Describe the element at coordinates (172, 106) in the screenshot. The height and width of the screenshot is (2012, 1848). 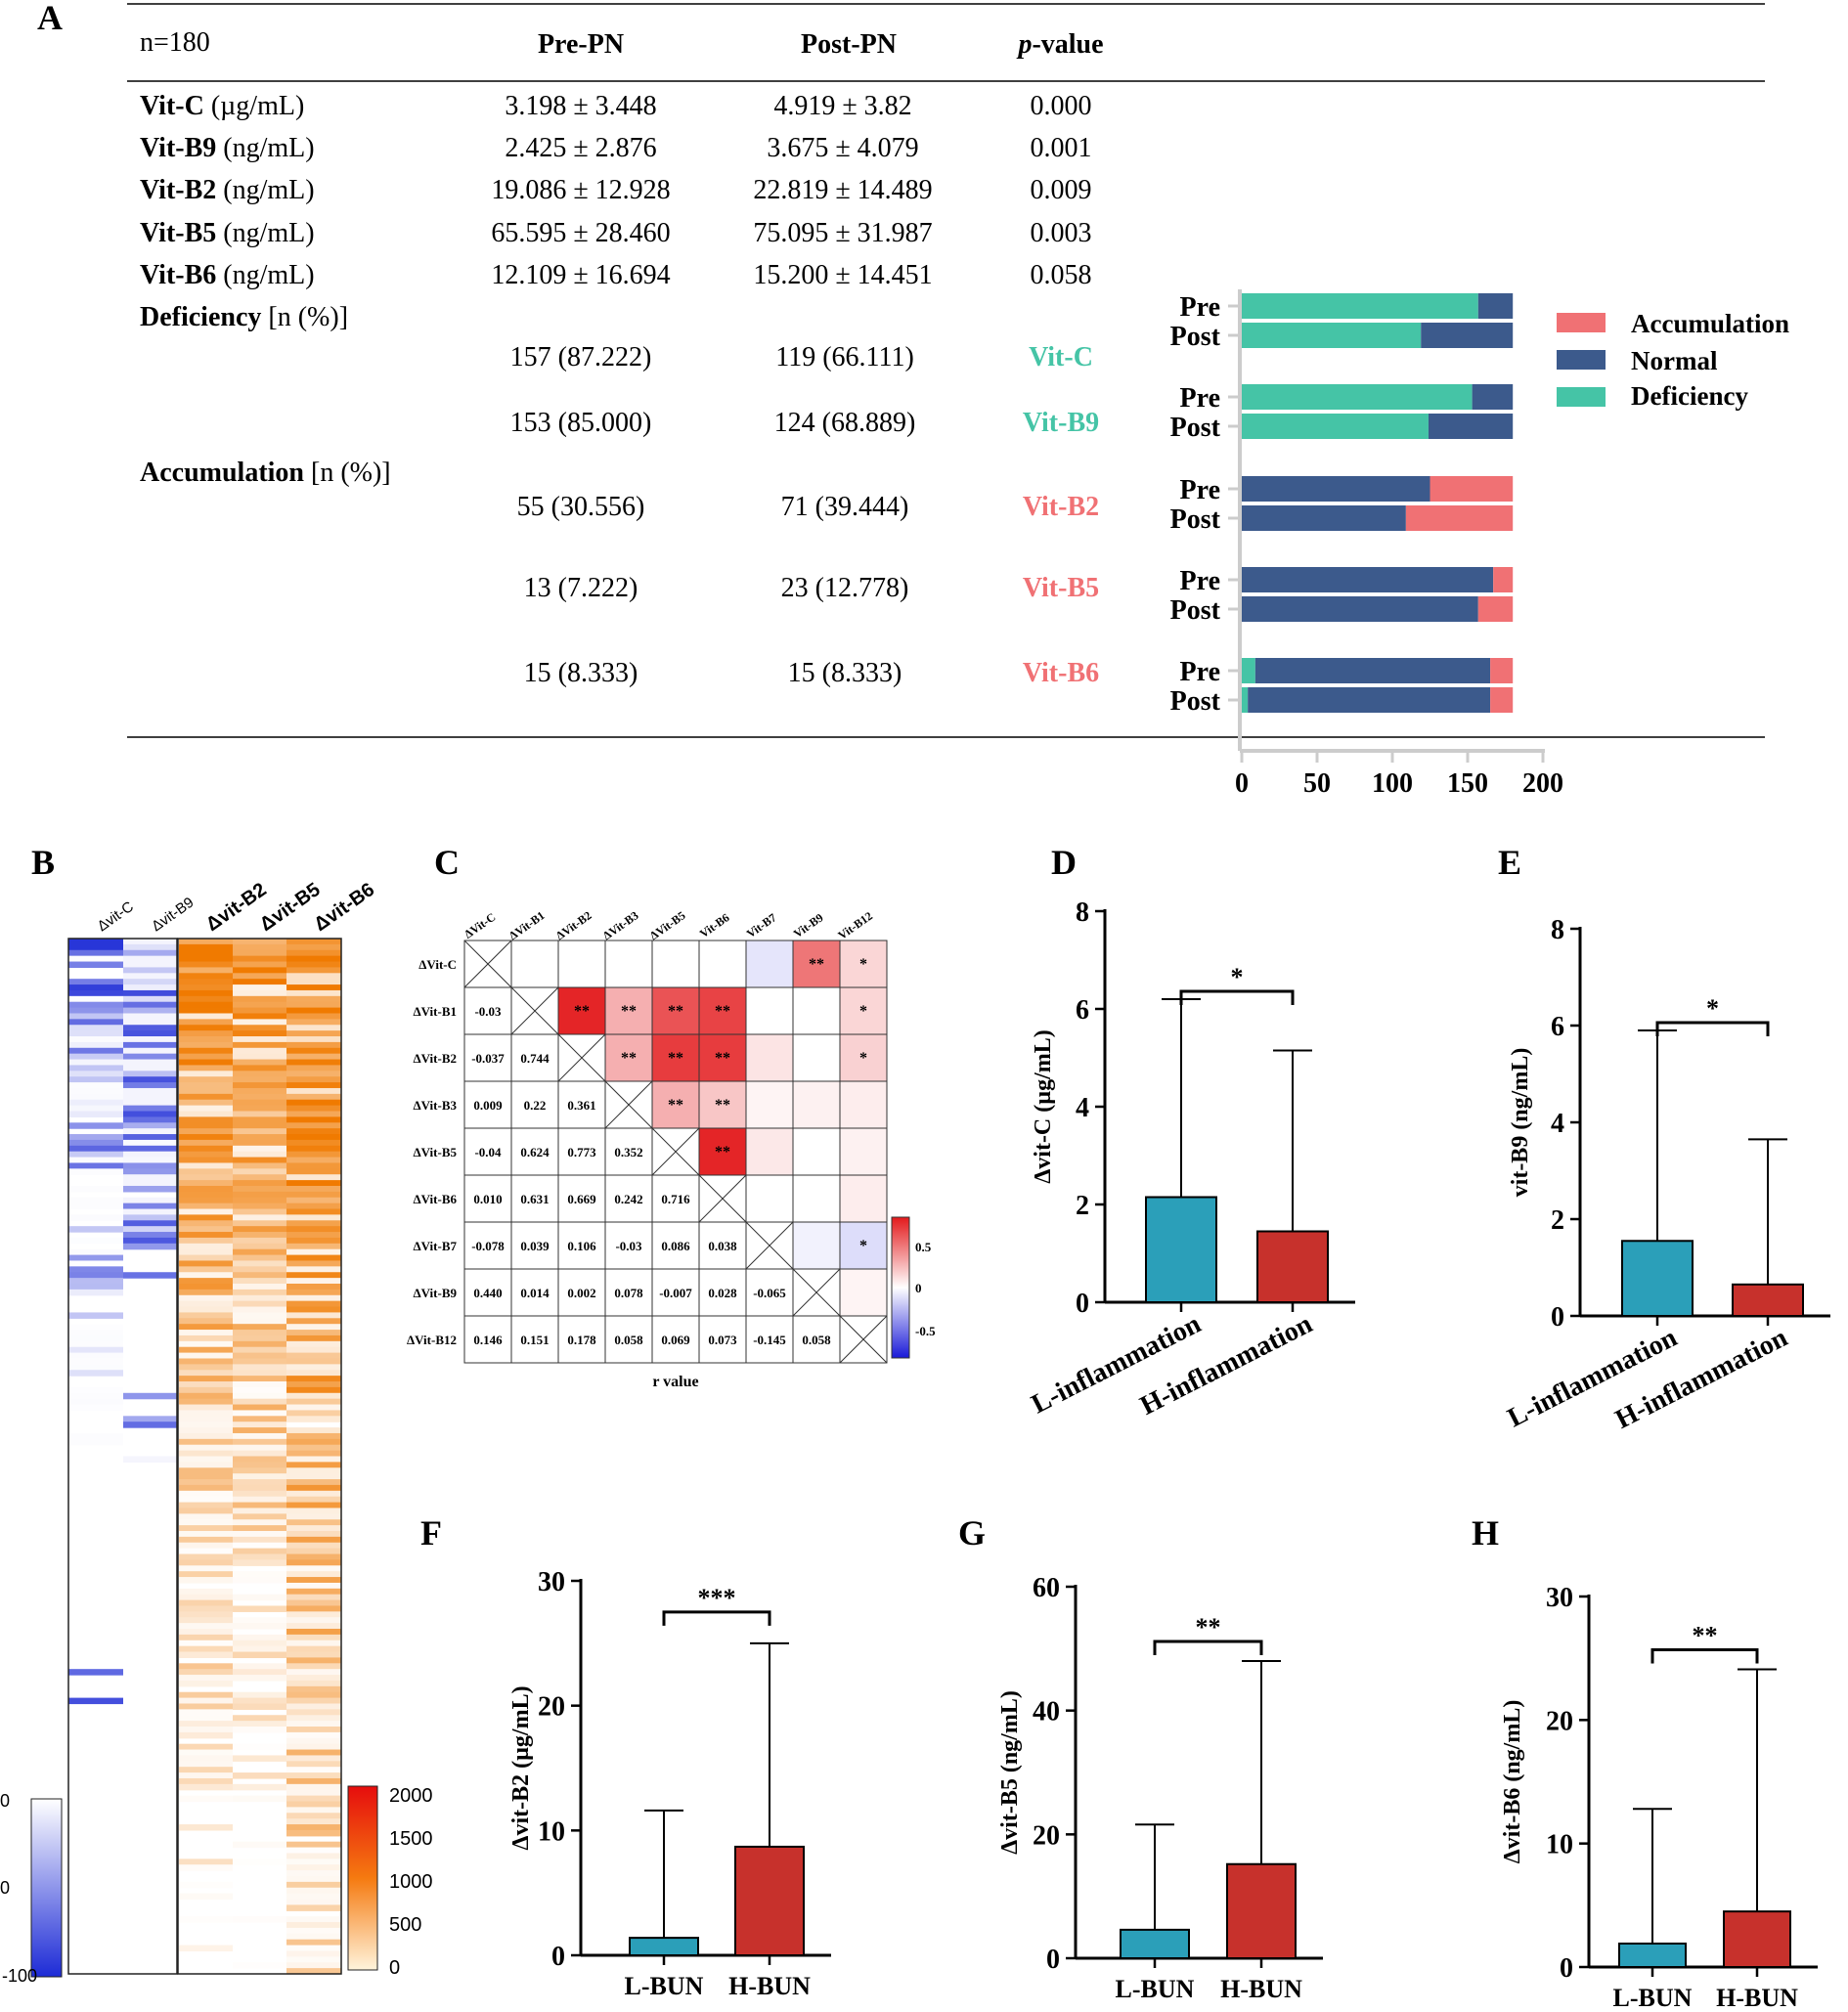
I see `table-row-name: Vit-C` at that location.